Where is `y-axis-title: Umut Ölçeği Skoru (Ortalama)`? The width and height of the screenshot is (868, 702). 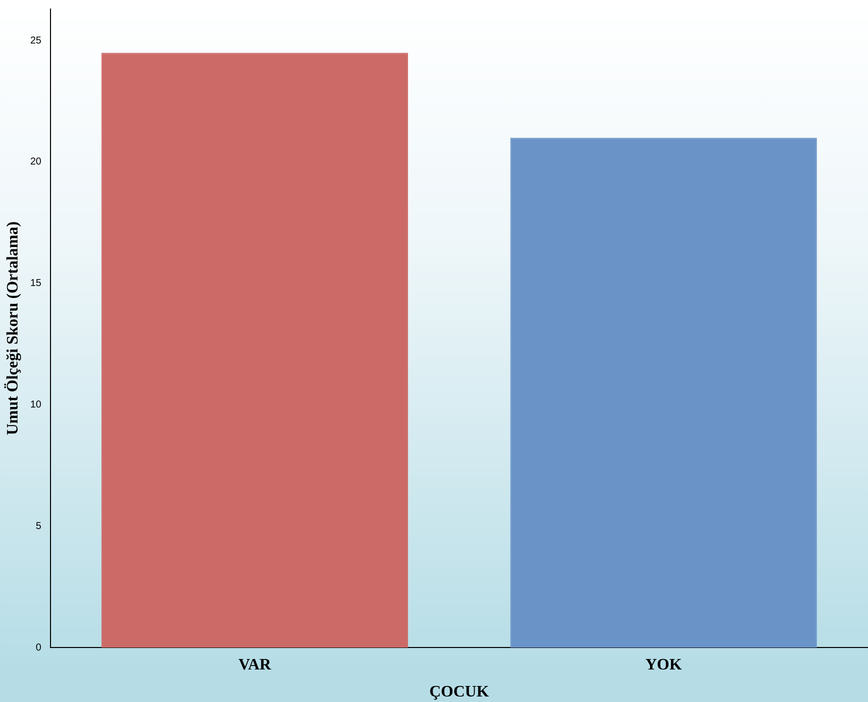 y-axis-title: Umut Ölçeği Skoru (Ortalama) is located at coordinates (13, 328).